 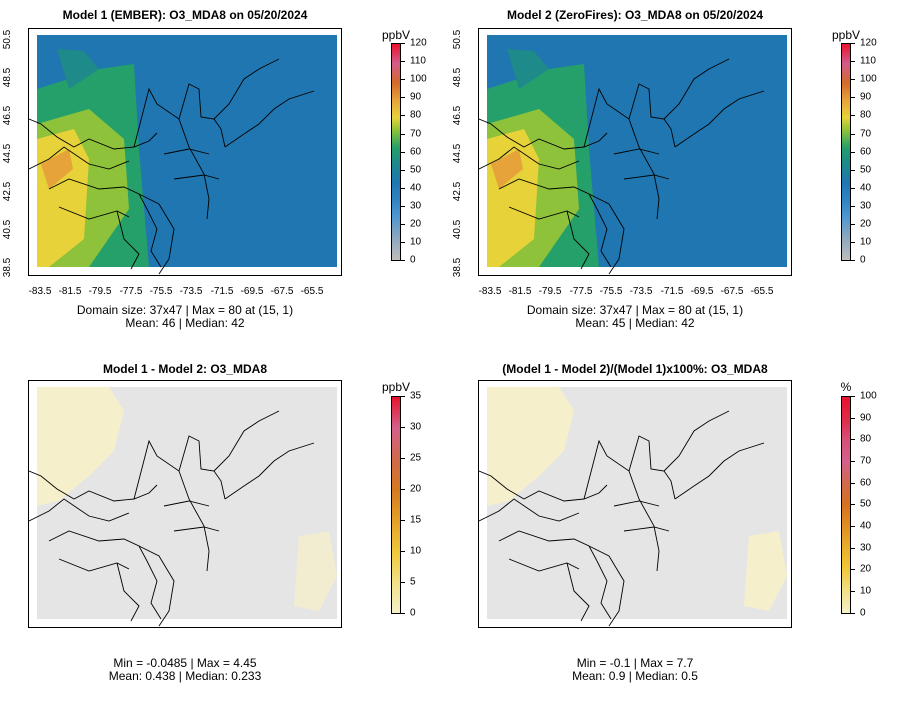 What do you see at coordinates (635, 323) in the screenshot?
I see `stats-line-2: Mean: 45 | Median: 42` at bounding box center [635, 323].